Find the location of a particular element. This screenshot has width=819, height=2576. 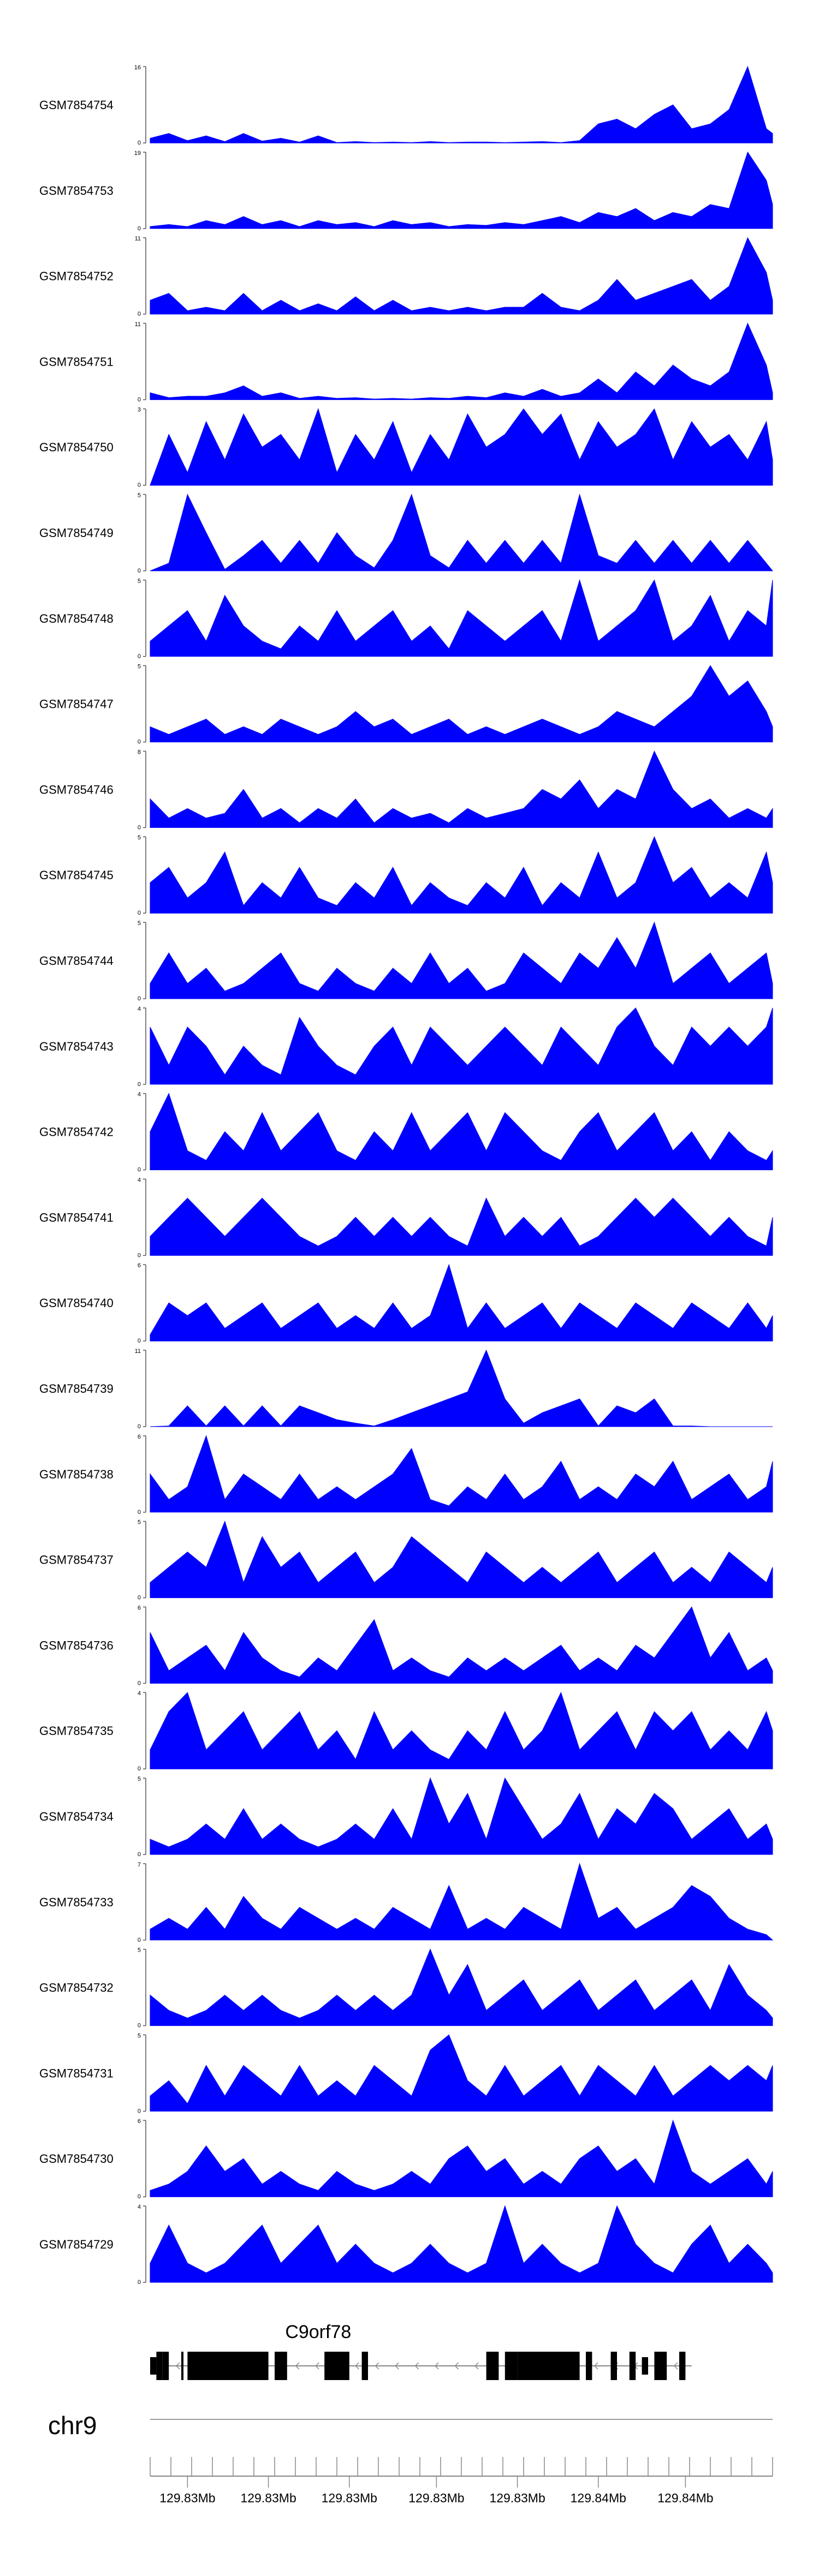

track-GSM7854748: GSM7854748 5 0 is located at coordinates (406, 619).